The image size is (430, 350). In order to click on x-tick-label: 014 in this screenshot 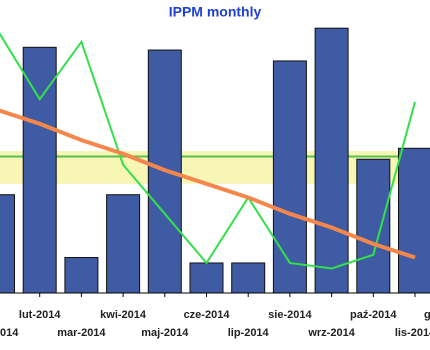, I will do `click(9, 333)`.